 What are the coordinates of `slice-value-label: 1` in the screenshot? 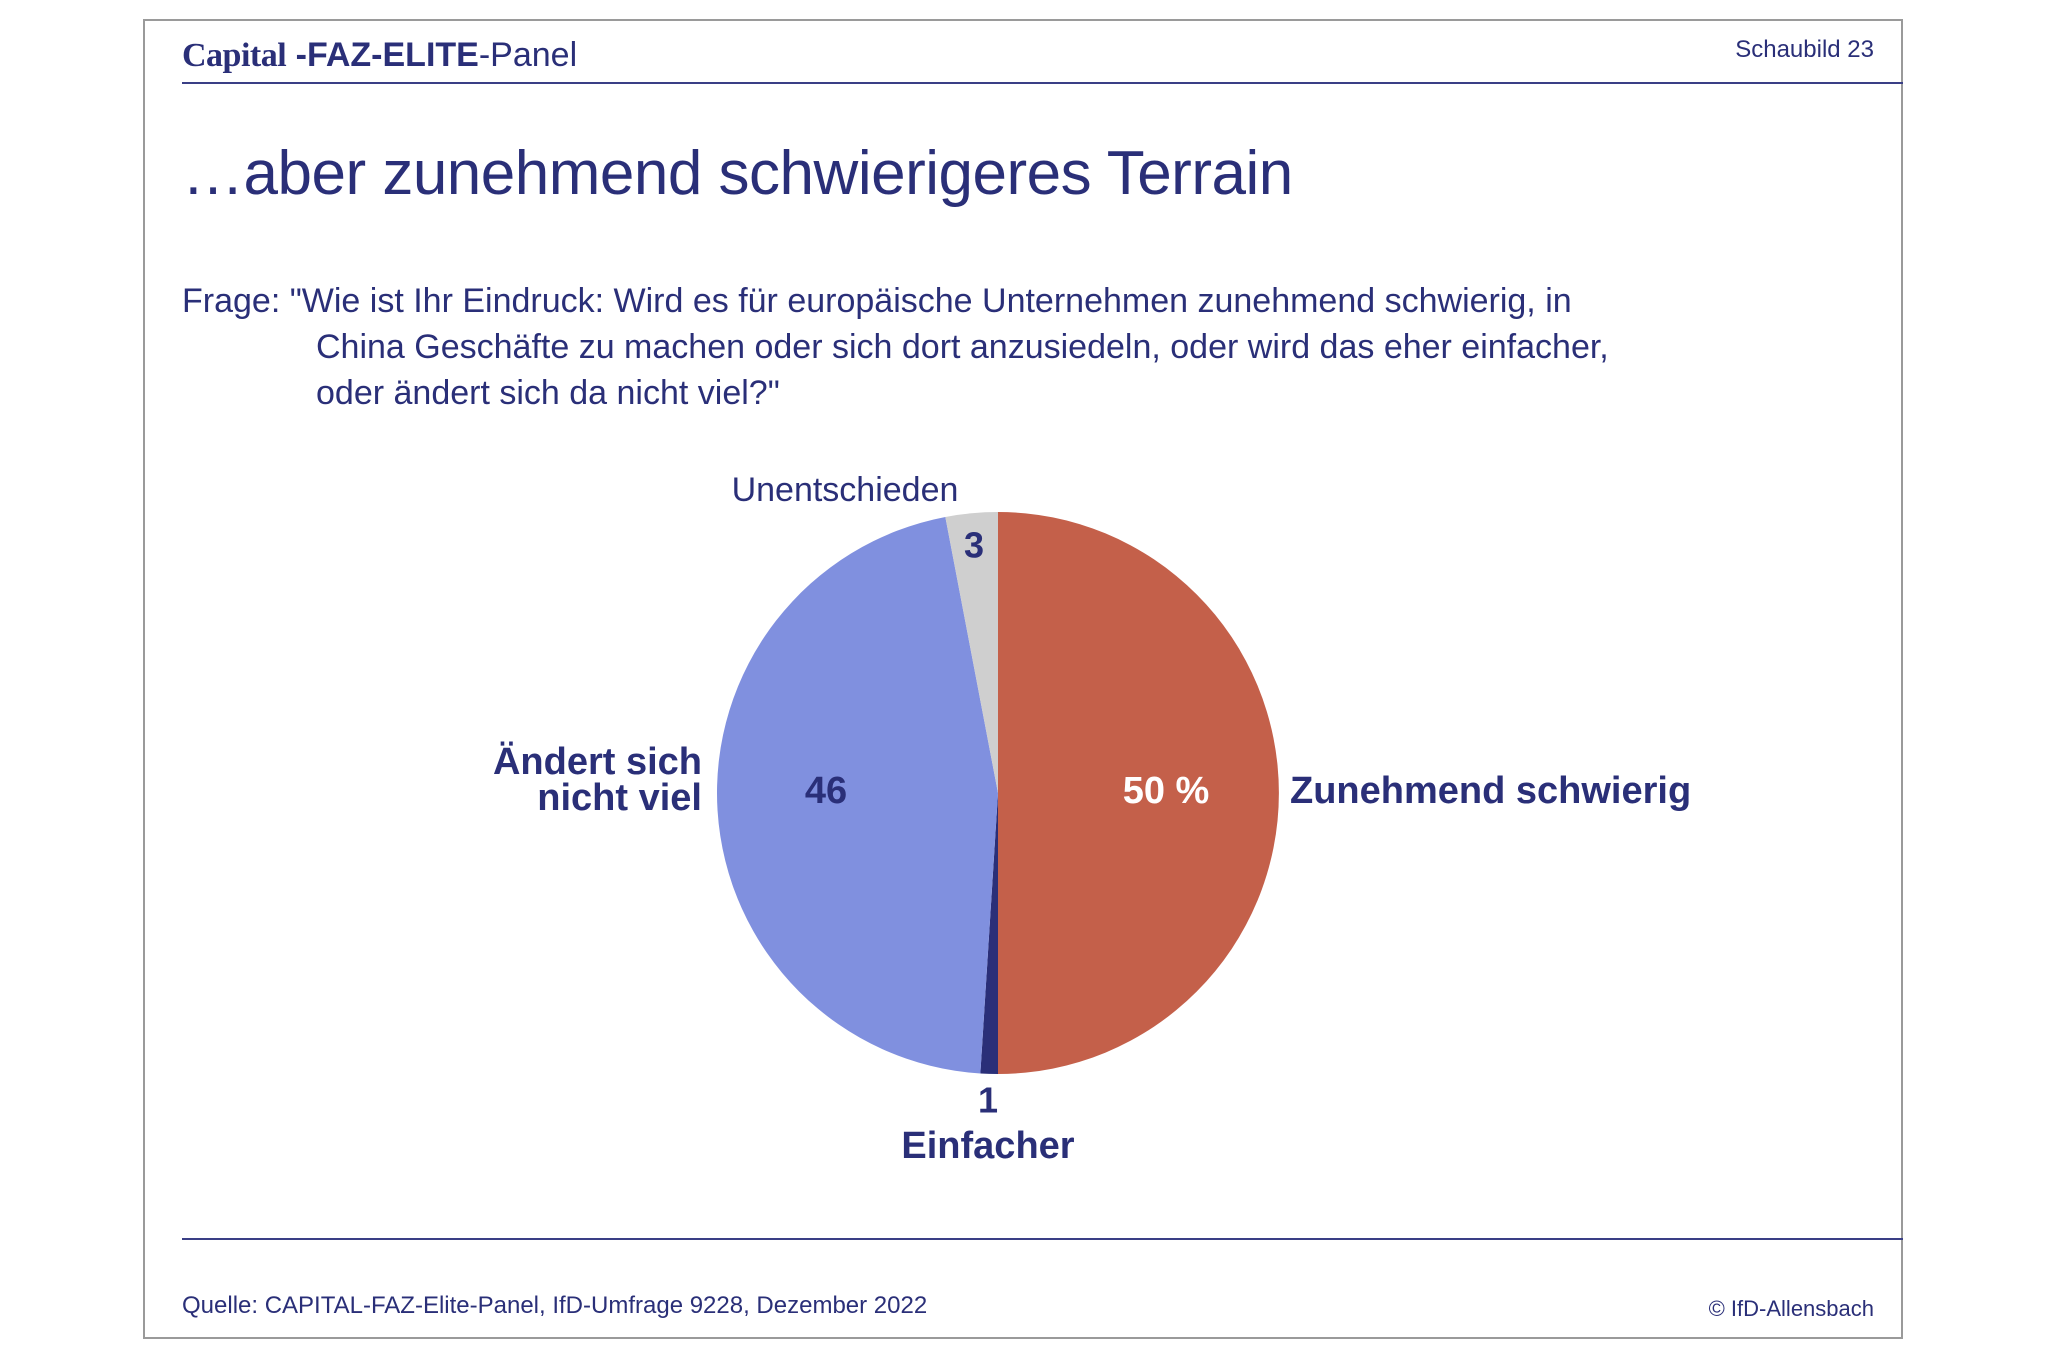 It's located at (988, 1100).